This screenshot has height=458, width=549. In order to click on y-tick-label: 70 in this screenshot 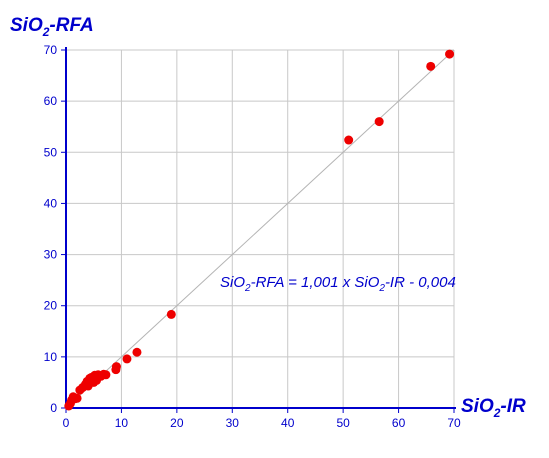, I will do `click(51, 50)`.